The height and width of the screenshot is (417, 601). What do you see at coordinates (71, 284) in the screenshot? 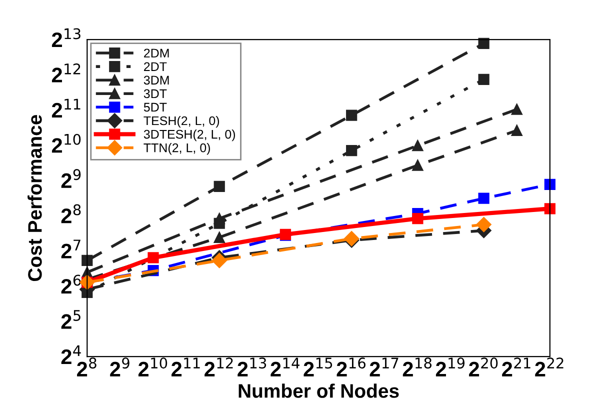
I see `y-tick-label: 2$^{6}$` at bounding box center [71, 284].